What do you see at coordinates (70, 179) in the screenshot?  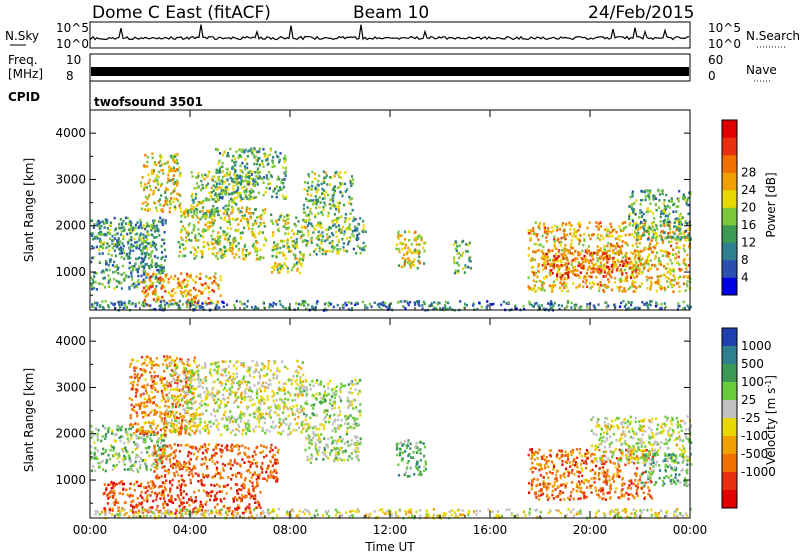 I see `y-tick-label: 3000` at bounding box center [70, 179].